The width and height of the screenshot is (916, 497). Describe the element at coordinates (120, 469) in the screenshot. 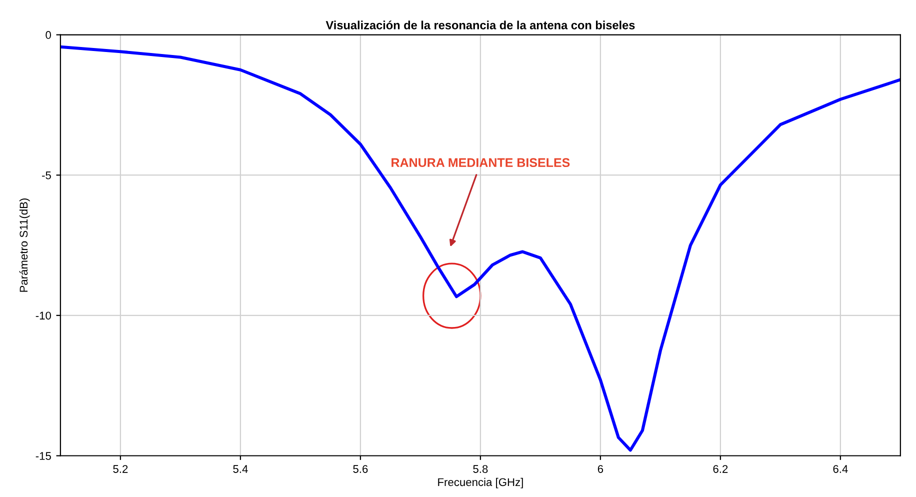

I see `x-tick-label: 5.2` at that location.